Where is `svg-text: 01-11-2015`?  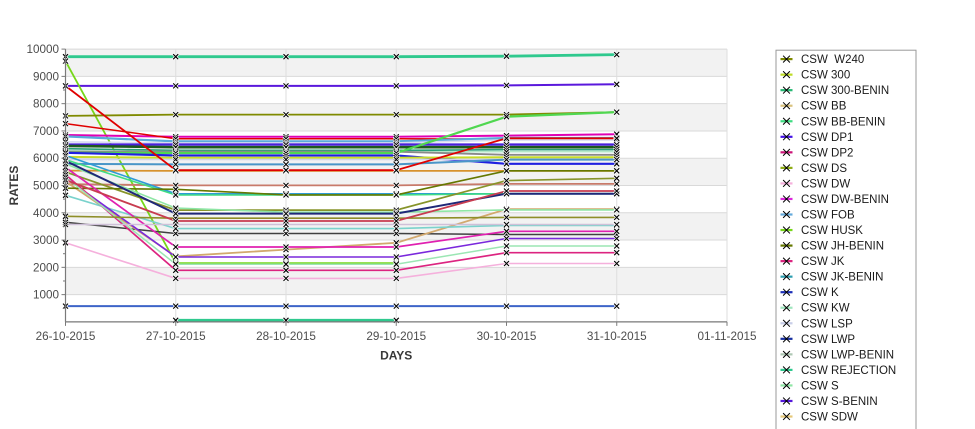 svg-text: 01-11-2015 is located at coordinates (727, 336).